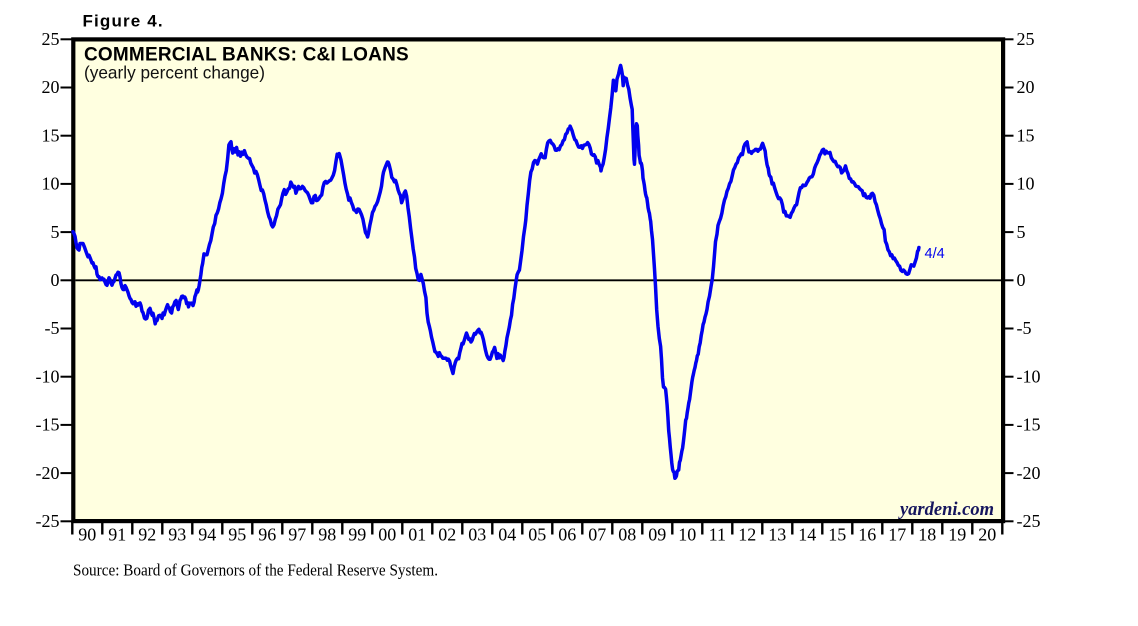 This screenshot has height=626, width=1138. What do you see at coordinates (627, 535) in the screenshot?
I see `svg-text: 08` at bounding box center [627, 535].